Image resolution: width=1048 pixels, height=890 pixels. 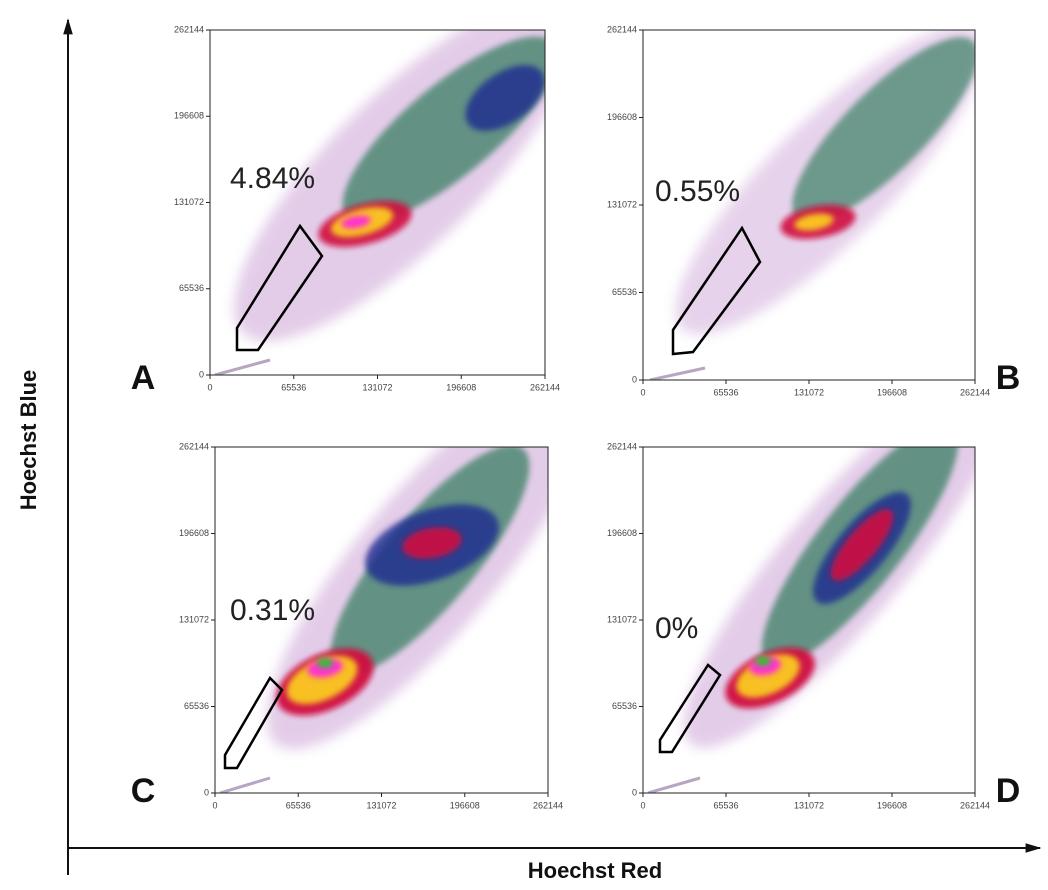 What do you see at coordinates (697, 191) in the screenshot?
I see `gate-percentage: 0.55%` at bounding box center [697, 191].